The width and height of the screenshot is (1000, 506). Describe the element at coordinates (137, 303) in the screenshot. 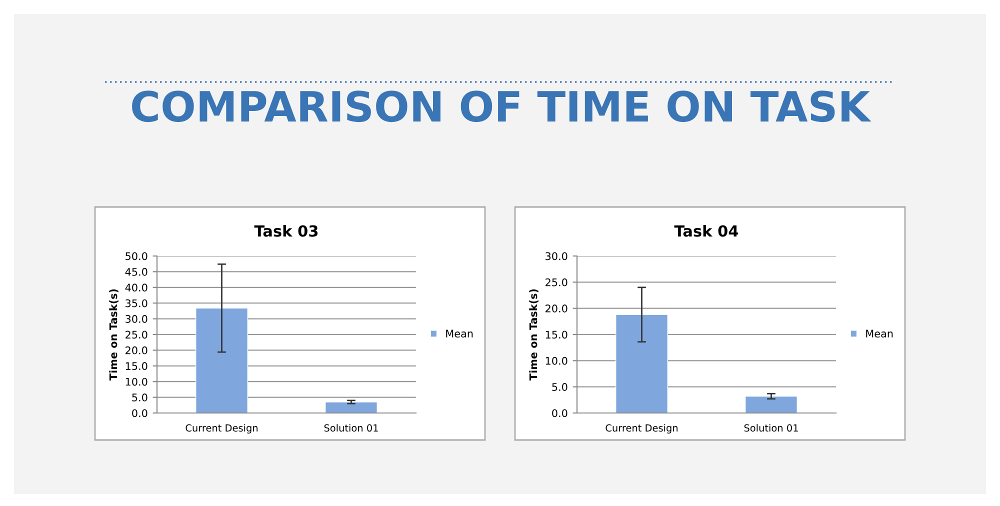

I see `y-tick-label: 35.0` at that location.